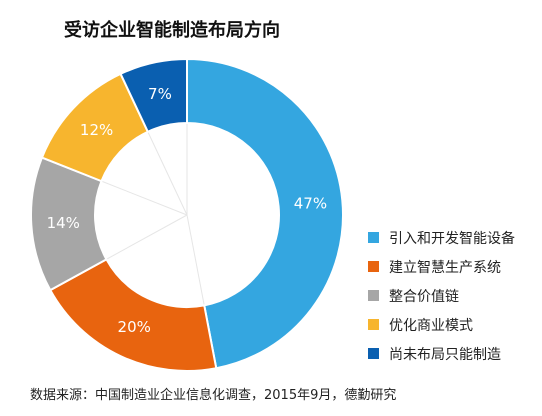  I want to click on legend-label: 建立智慧生产系统, so click(445, 267).